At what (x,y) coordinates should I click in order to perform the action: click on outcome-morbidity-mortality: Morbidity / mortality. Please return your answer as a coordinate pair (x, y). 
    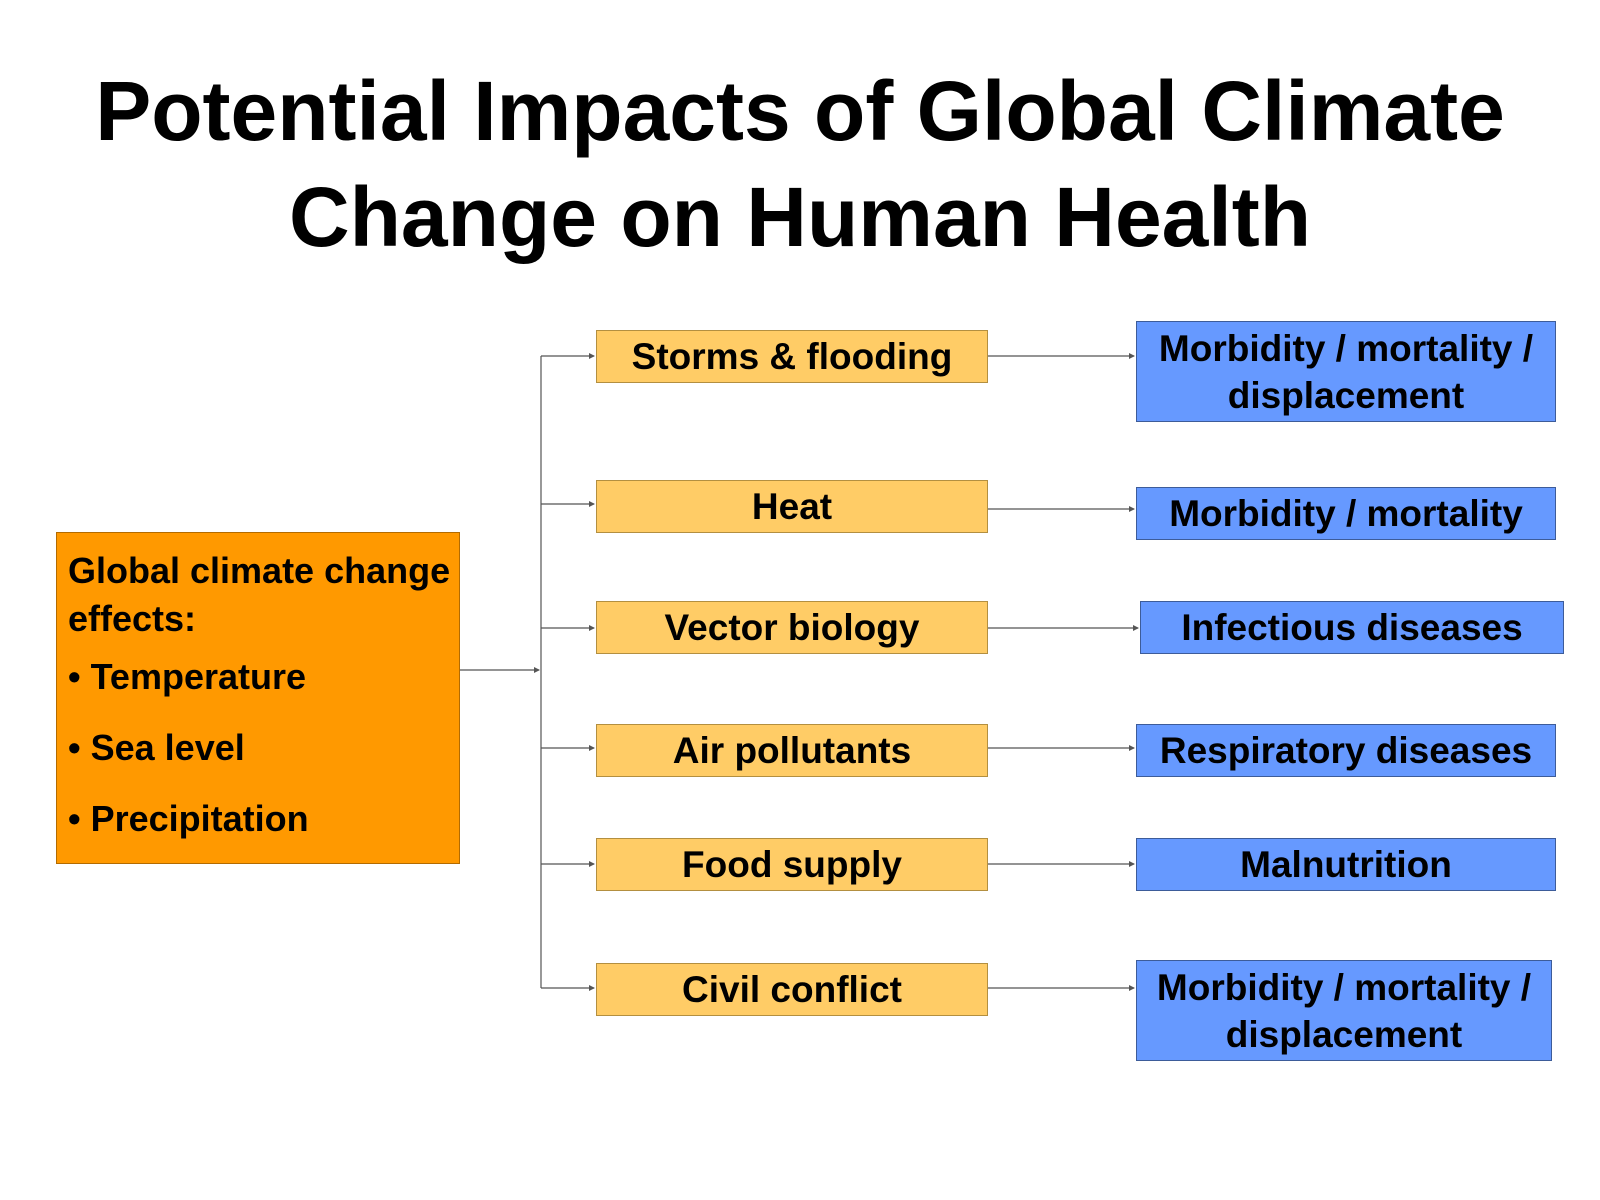
    Looking at the image, I should click on (1346, 513).